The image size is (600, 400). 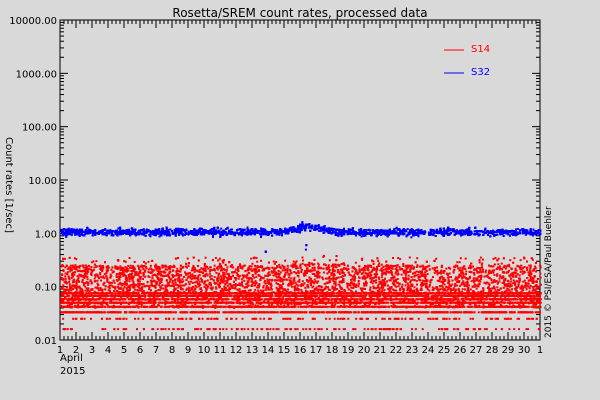 I want to click on chart-title: Rosetta/SREM count rates, processed data, so click(x=299, y=13).